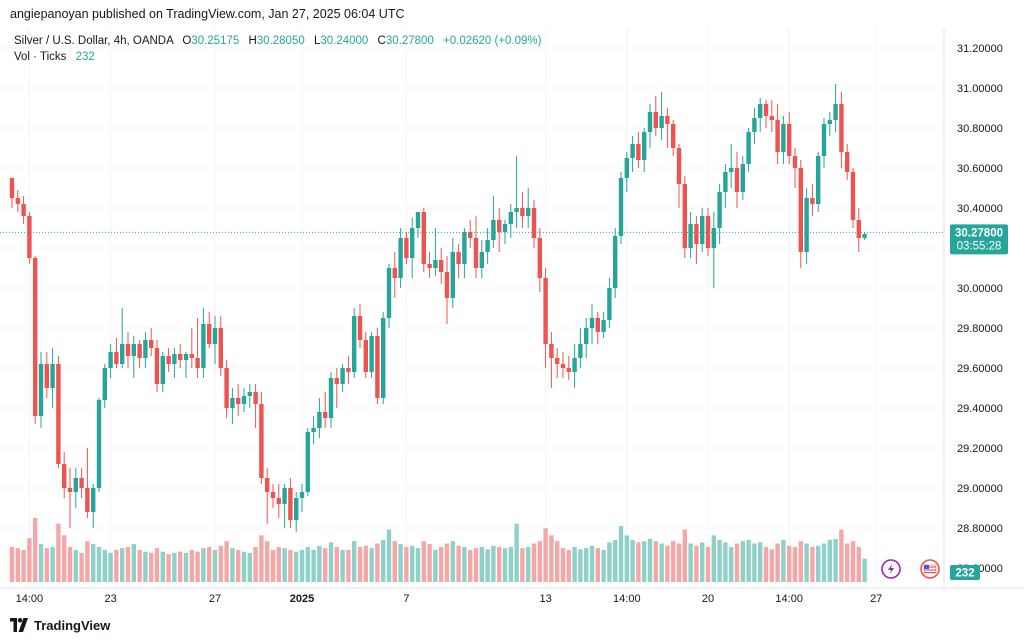 Image resolution: width=1024 pixels, height=641 pixels. What do you see at coordinates (449, 599) in the screenshot?
I see `x-axis: 14:00 23 27 2025 7 13 14:00 20 14:00 27` at bounding box center [449, 599].